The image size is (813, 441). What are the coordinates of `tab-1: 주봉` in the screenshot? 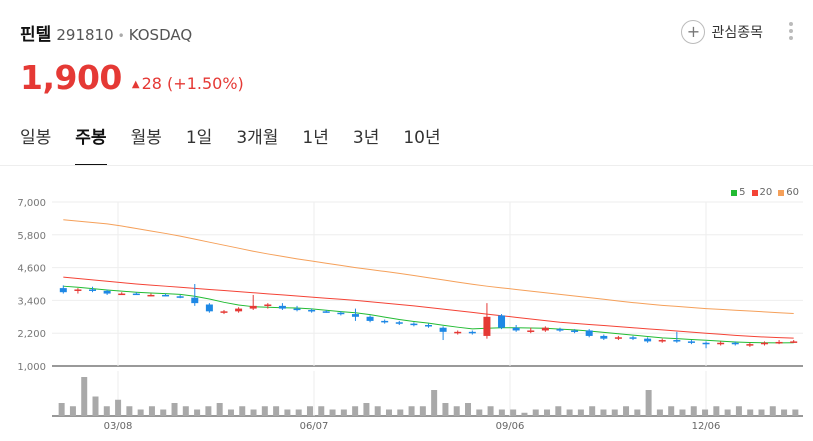 It's located at (91, 144).